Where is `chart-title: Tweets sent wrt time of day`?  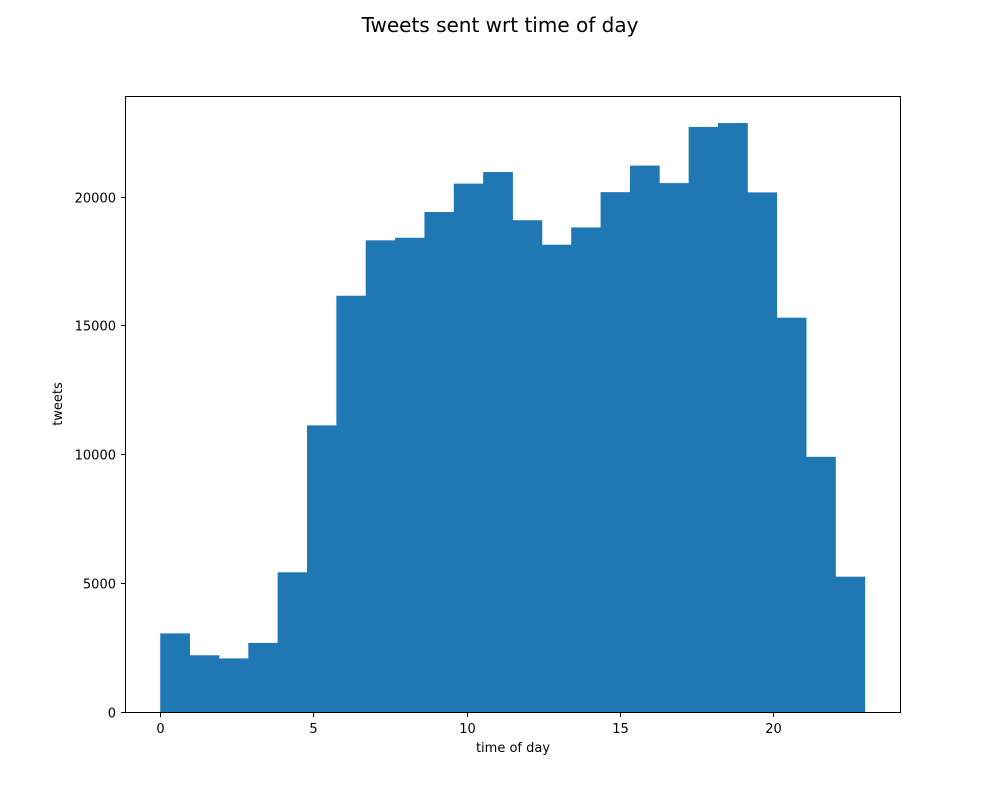
chart-title: Tweets sent wrt time of day is located at coordinates (500, 25).